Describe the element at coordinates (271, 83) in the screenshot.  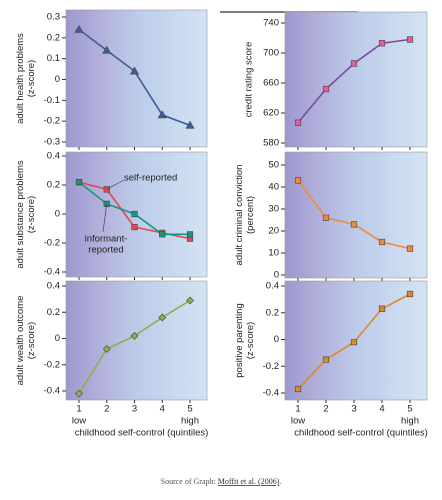
I see `y-tick-label: 660` at that location.